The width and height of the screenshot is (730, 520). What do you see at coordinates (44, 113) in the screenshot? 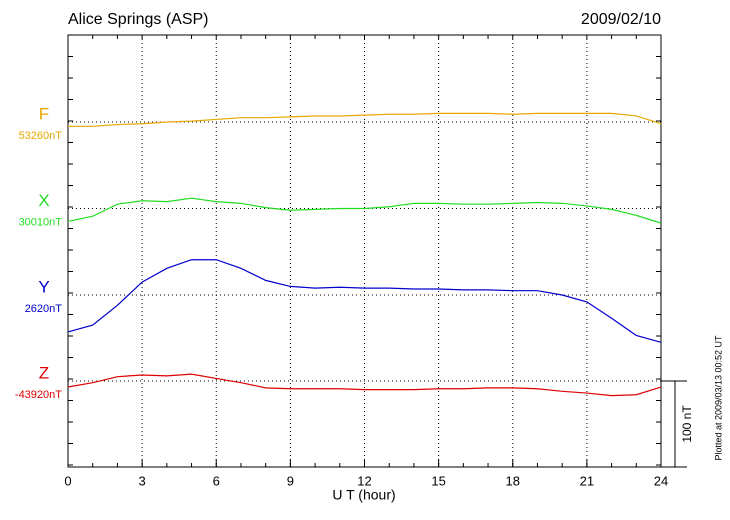
I see `component-label: F` at bounding box center [44, 113].